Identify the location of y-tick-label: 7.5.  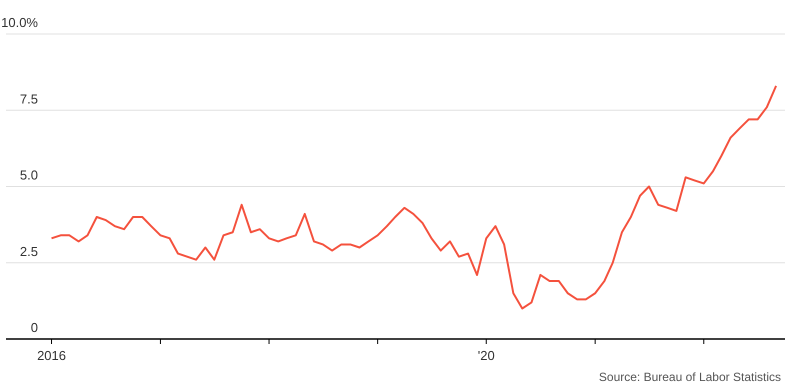
(29, 98).